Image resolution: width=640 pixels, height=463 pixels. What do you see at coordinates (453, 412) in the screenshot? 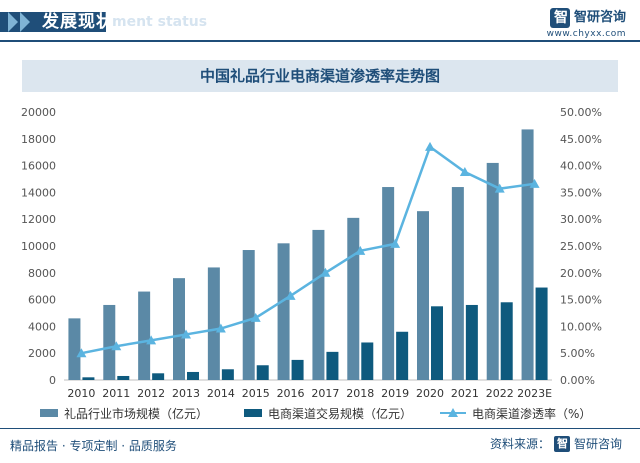
I see `legend-swatch-penetration` at bounding box center [453, 412].